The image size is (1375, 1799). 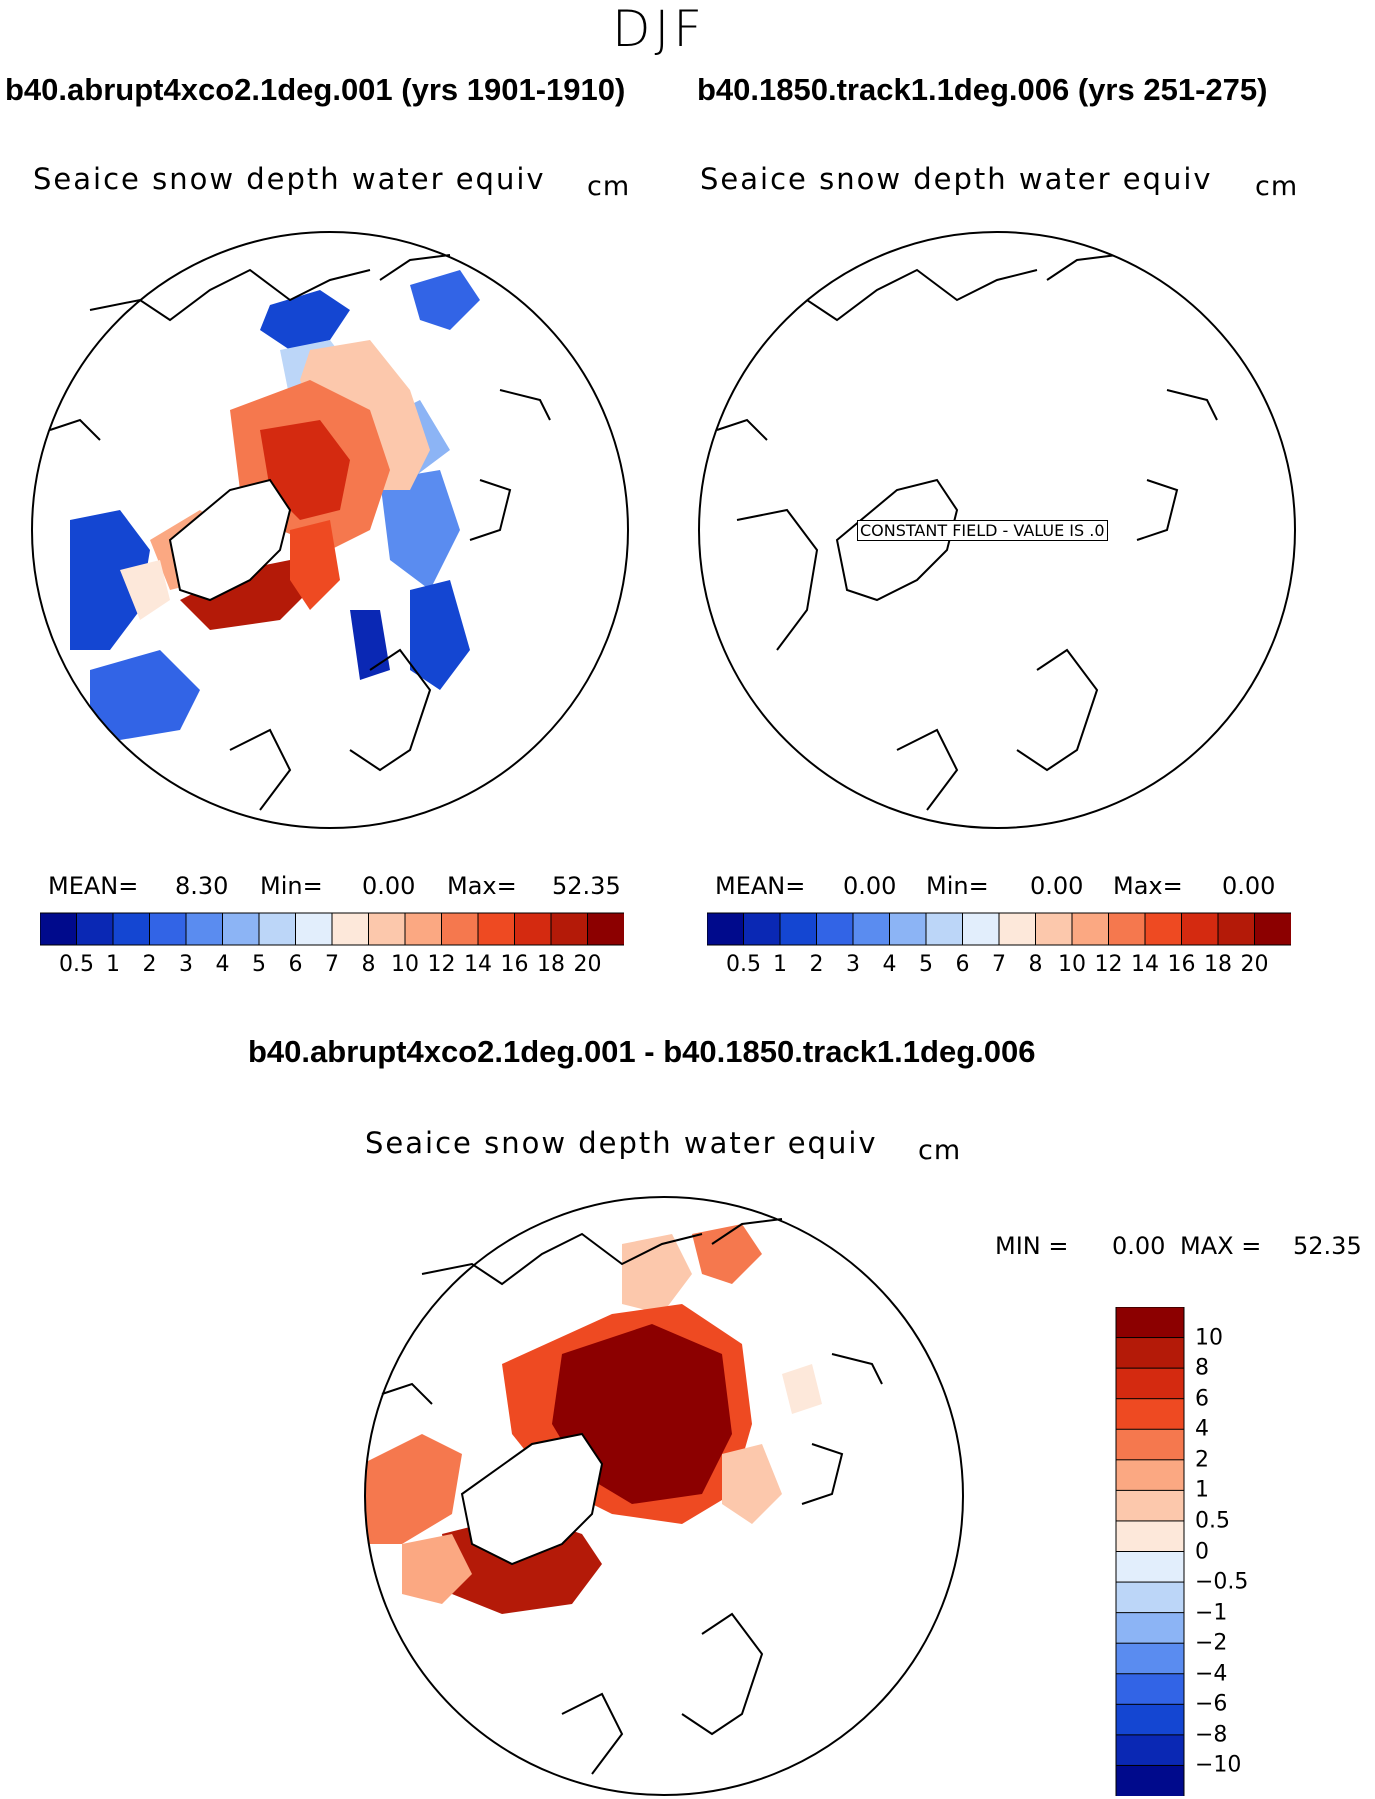 I want to click on left-colorbar-ticks: 0.5 1 2 3 4 5 6 7 8 10 12 14 16 18 20, so click(x=332, y=967).